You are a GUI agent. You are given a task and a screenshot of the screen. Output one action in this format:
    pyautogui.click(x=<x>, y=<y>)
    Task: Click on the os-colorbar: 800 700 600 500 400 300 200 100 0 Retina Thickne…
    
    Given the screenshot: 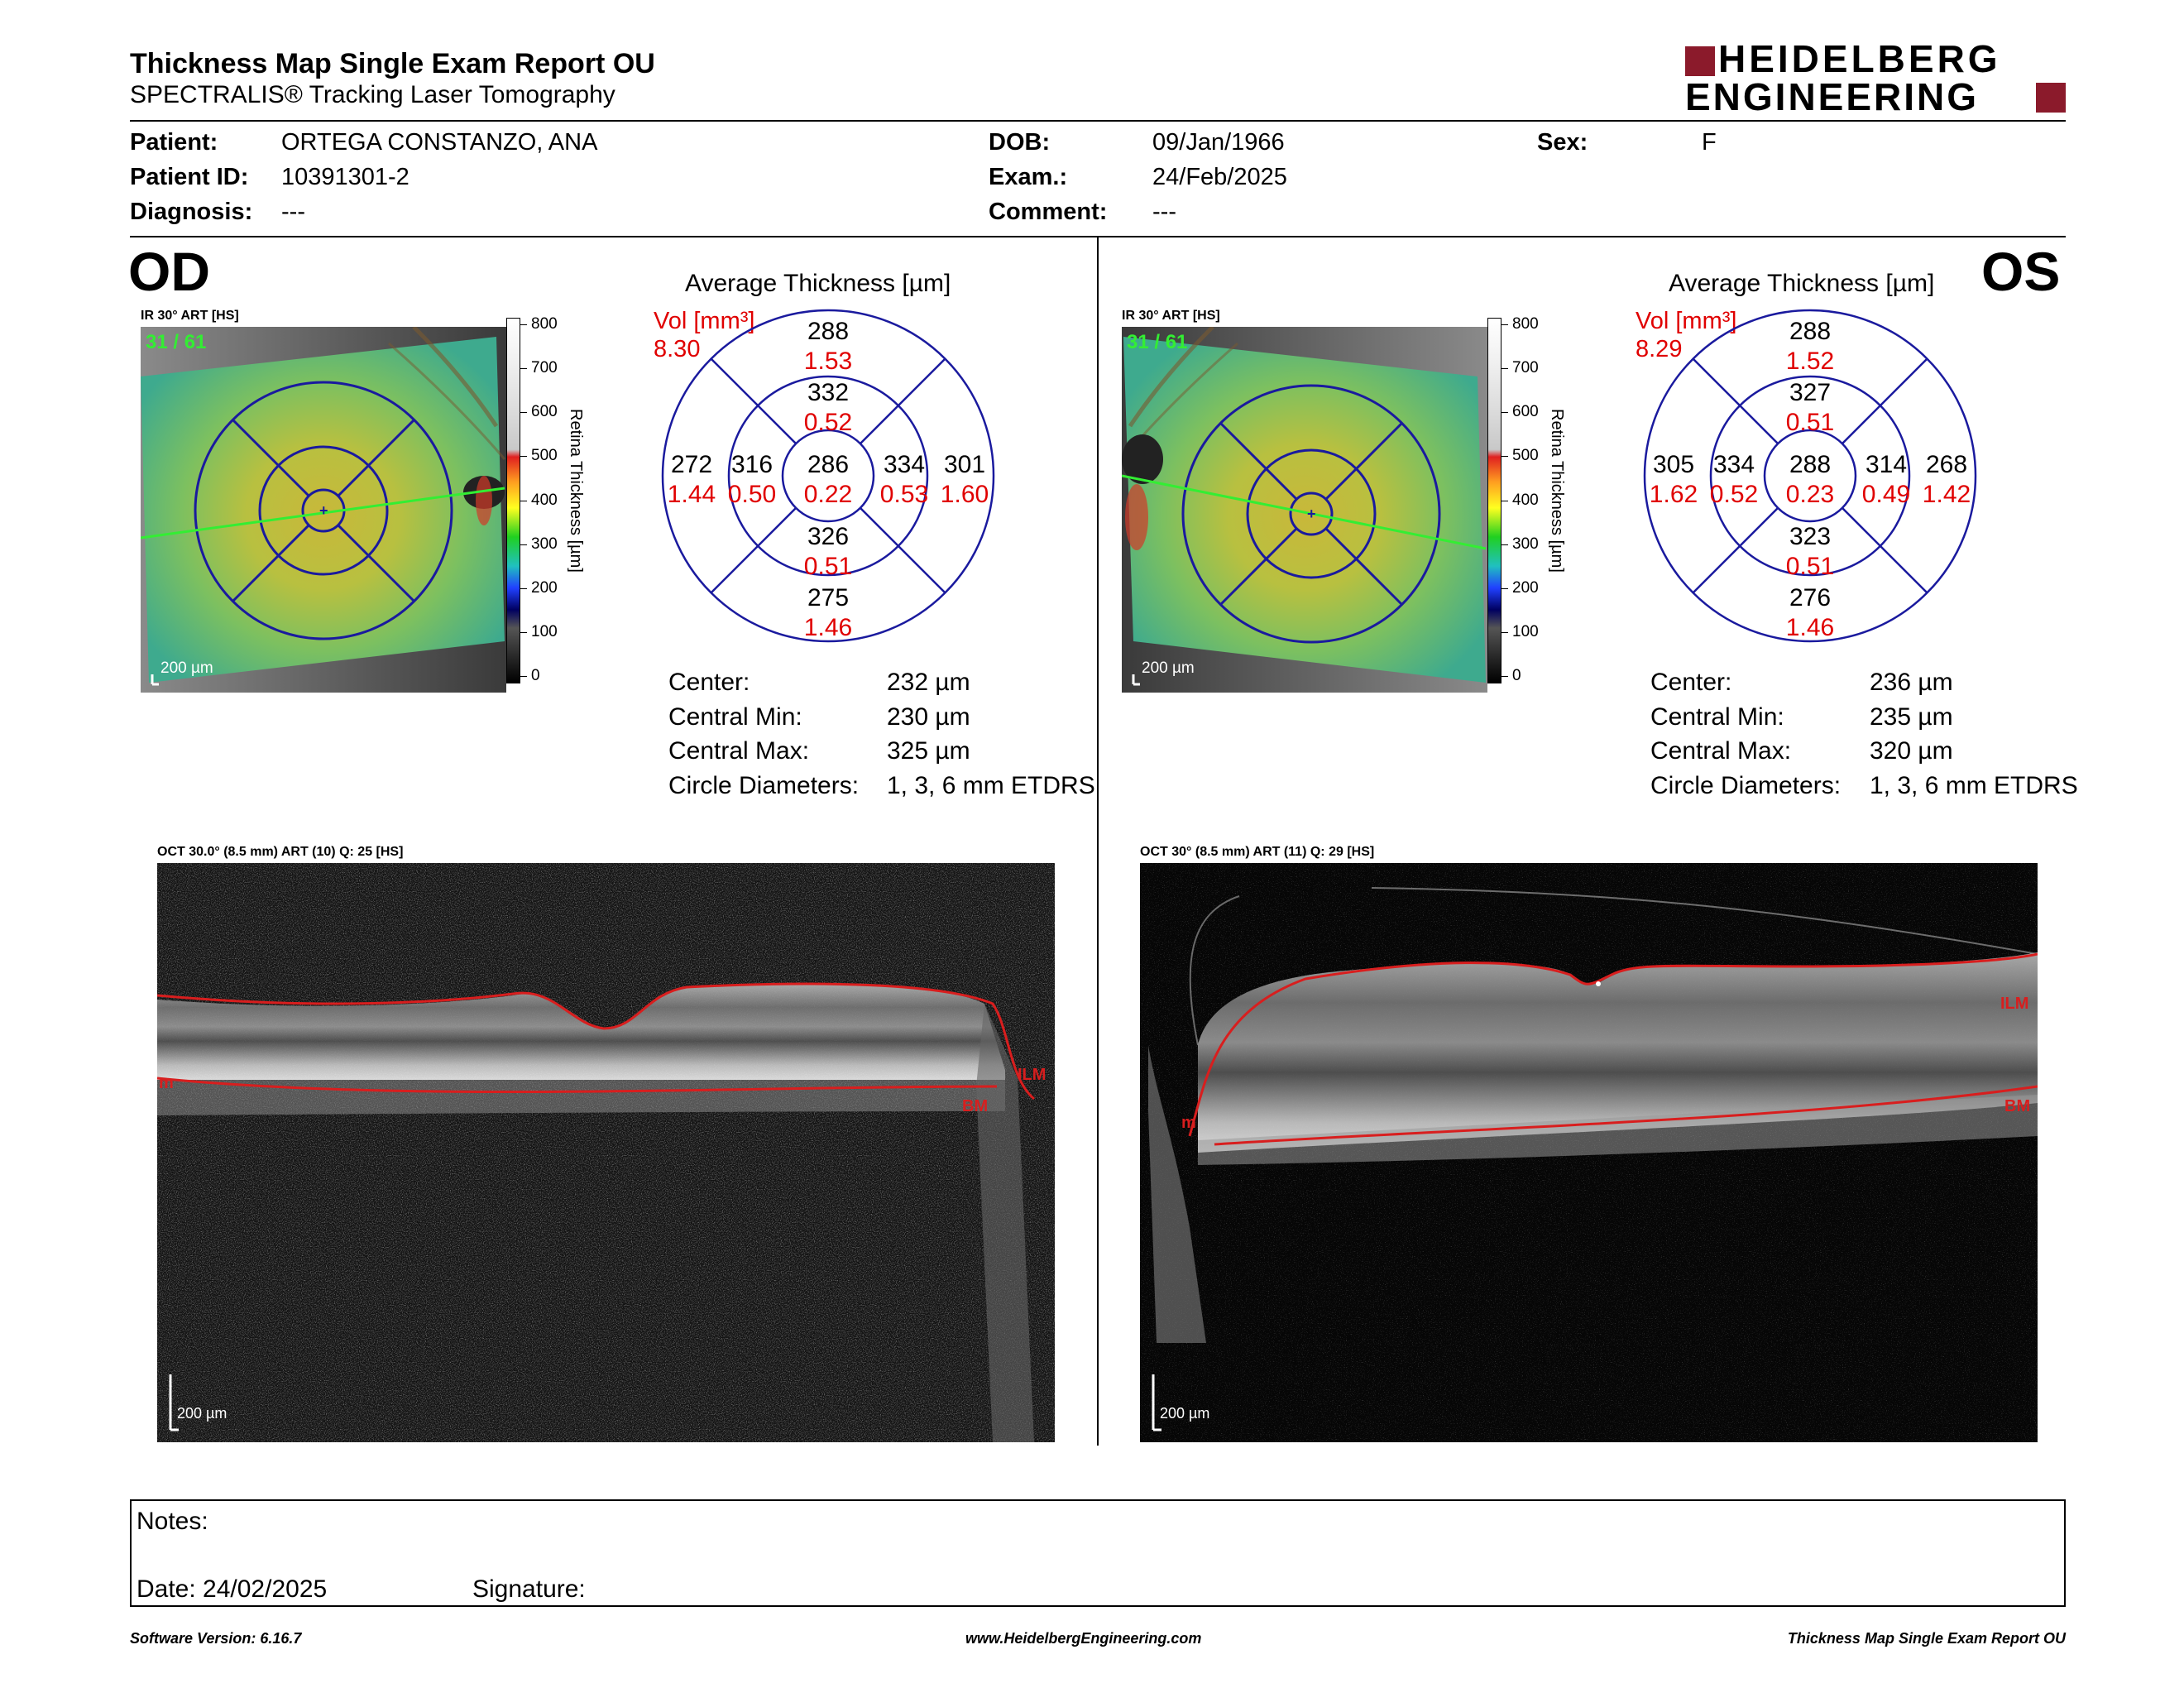 What is the action you would take?
    pyautogui.click(x=1532, y=502)
    